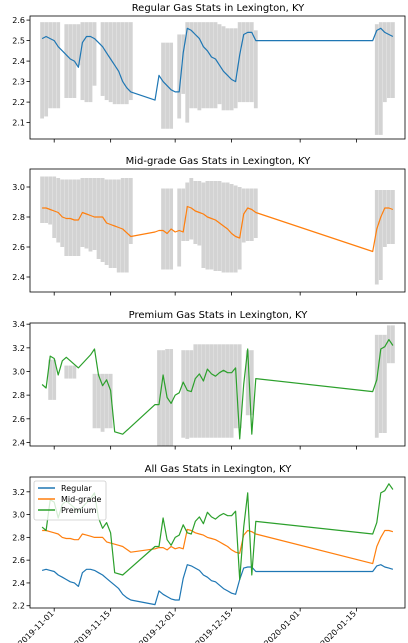 The image size is (408, 643). Describe the element at coordinates (18, 61) in the screenshot. I see `panel-regular-ytick-label: 2.4` at that location.